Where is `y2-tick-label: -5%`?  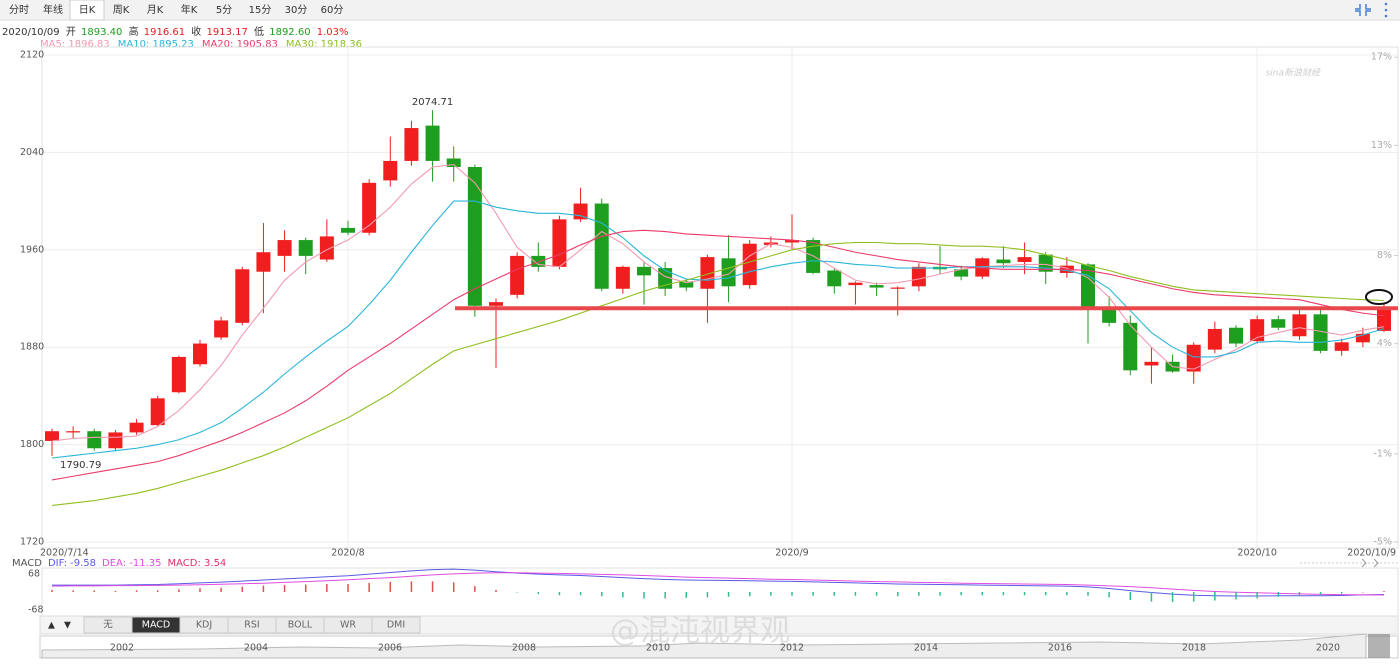 y2-tick-label: -5% is located at coordinates (1383, 542).